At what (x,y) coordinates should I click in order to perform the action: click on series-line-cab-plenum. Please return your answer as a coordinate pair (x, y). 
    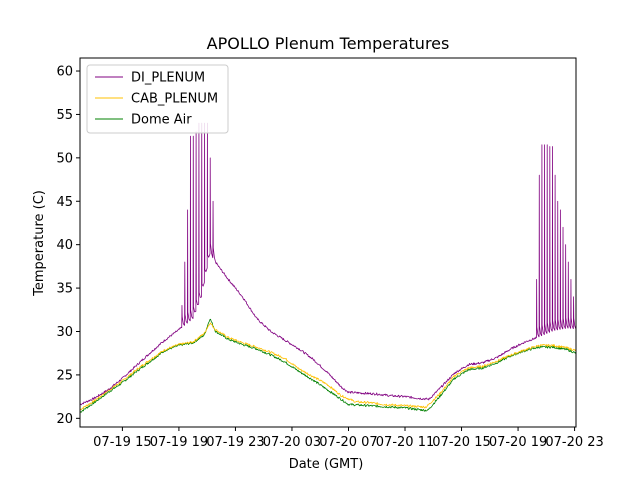
    Looking at the image, I should click on (328, 366).